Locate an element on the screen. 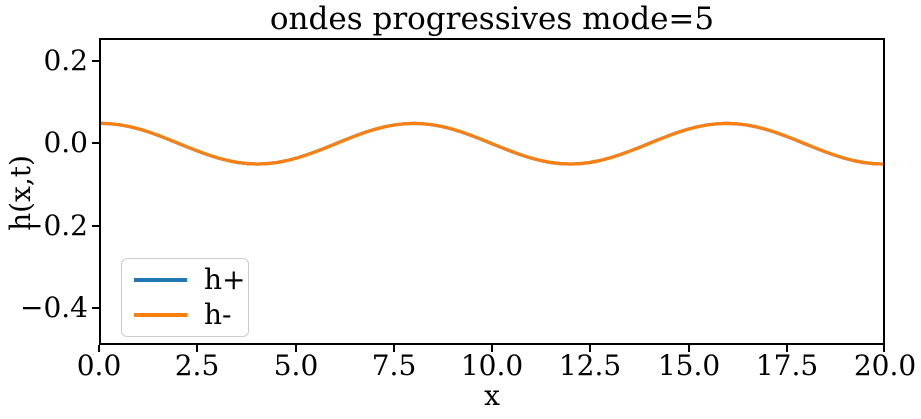  legend-label: h+ is located at coordinates (225, 279).